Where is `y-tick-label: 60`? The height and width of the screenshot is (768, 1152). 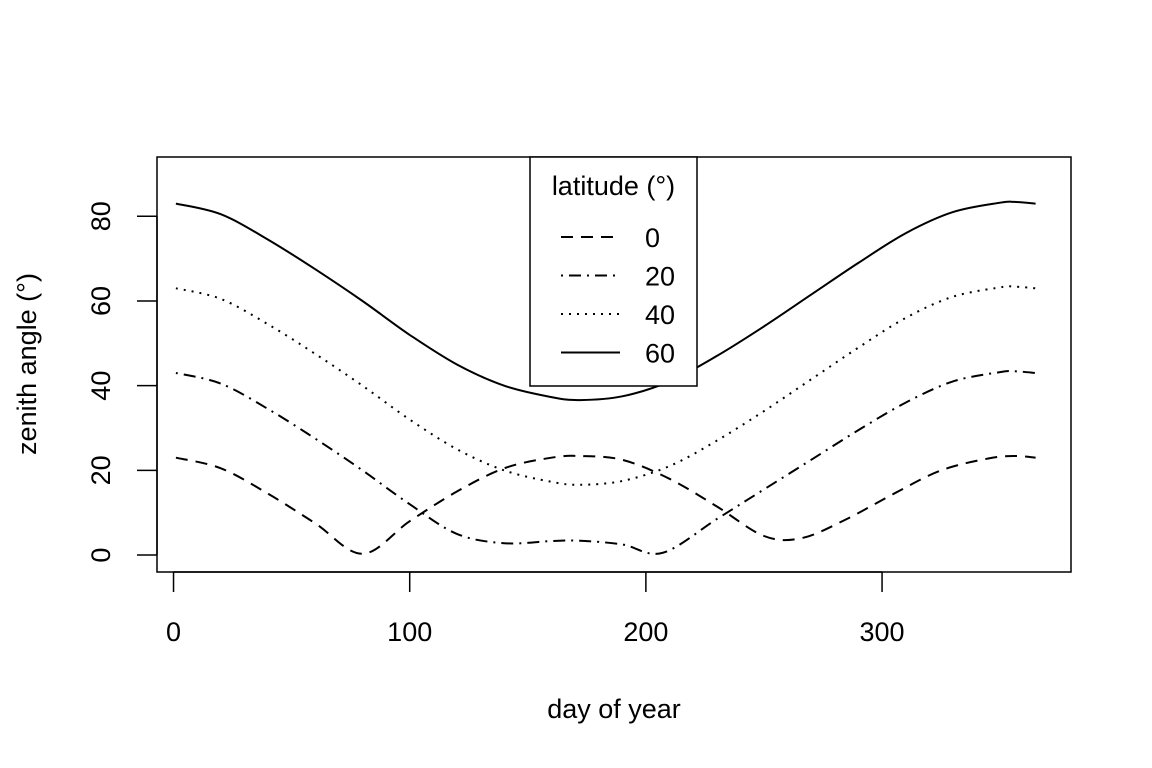
y-tick-label: 60 is located at coordinates (101, 301).